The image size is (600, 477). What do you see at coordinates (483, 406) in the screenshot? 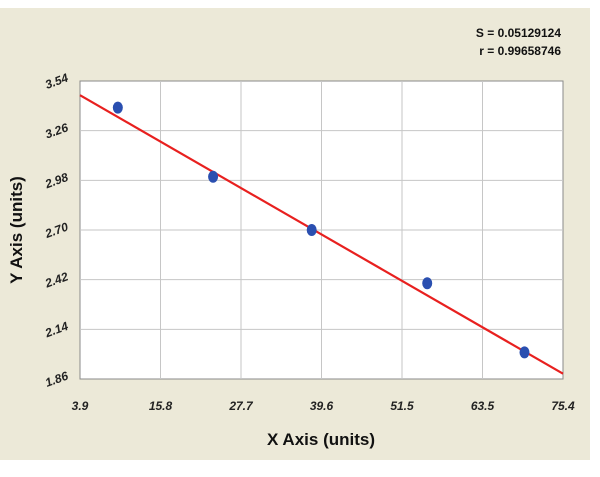
I see `x-tick-label: 63.5` at bounding box center [483, 406].